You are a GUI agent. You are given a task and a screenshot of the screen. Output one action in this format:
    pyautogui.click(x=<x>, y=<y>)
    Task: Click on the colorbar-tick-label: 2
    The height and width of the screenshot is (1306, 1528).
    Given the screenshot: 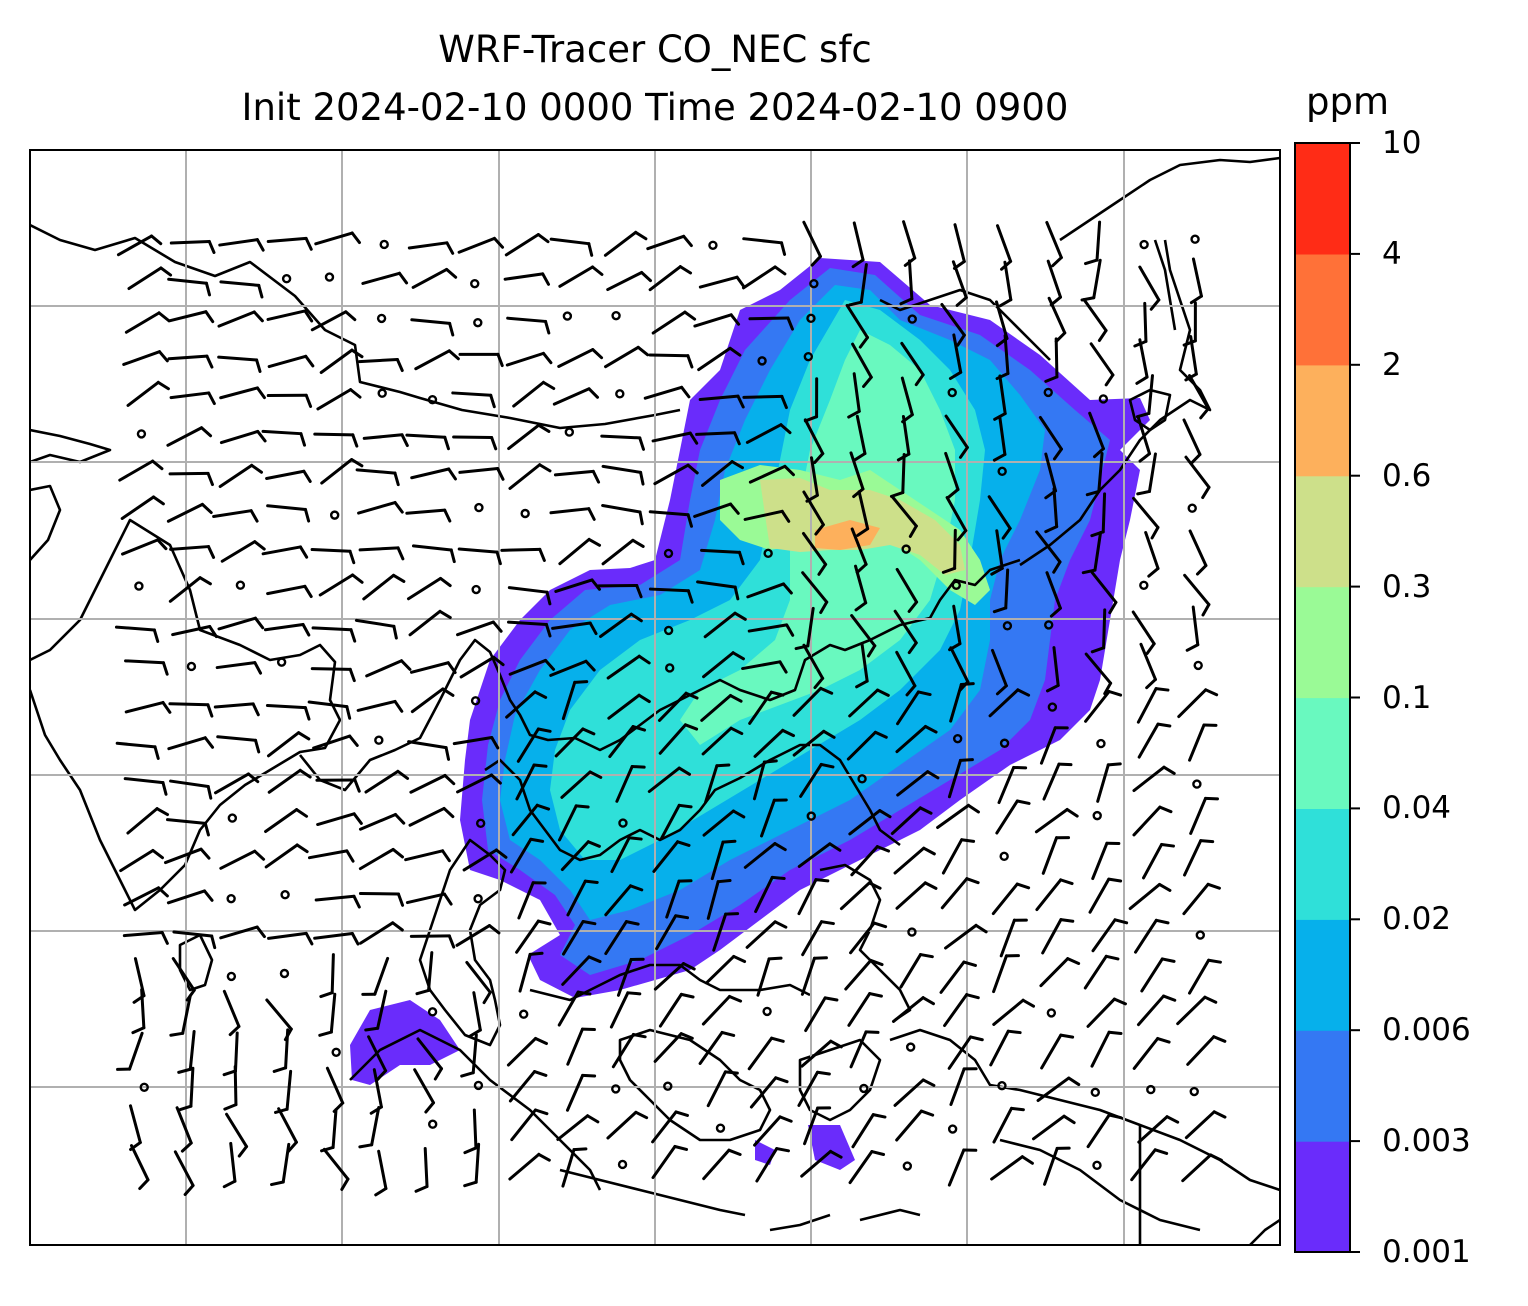 What is the action you would take?
    pyautogui.click(x=1392, y=364)
    